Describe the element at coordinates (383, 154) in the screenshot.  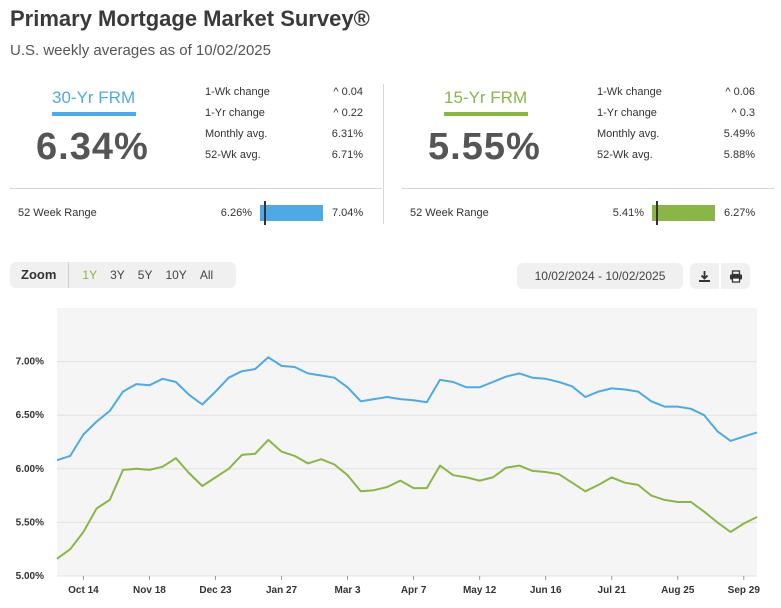
I see `panel-divider` at that location.